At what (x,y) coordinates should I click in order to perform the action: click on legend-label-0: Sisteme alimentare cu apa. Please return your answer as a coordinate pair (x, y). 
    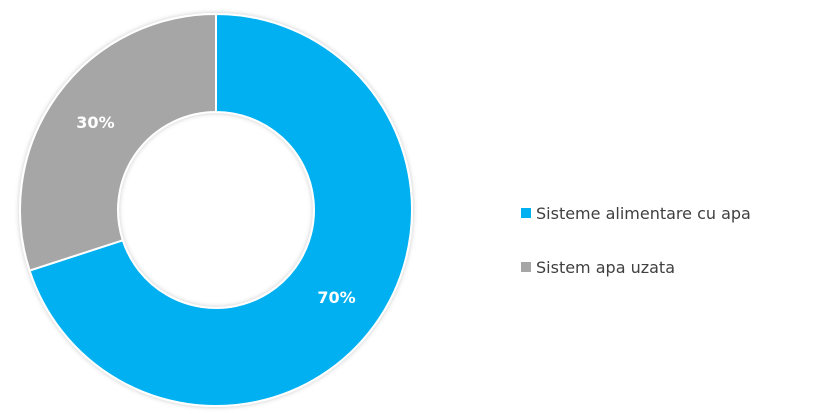
    Looking at the image, I should click on (643, 213).